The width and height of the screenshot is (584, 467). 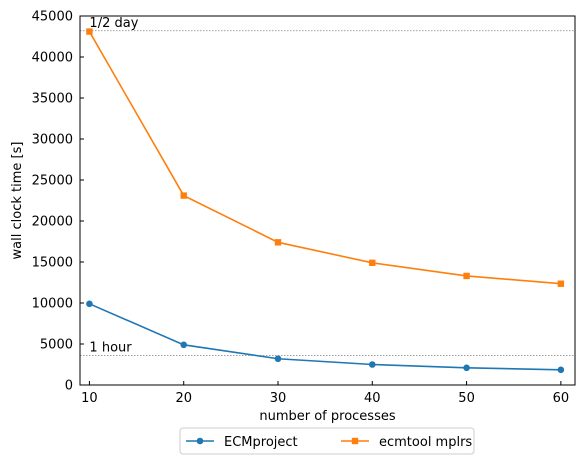 What do you see at coordinates (183, 398) in the screenshot?
I see `x-tick-label: 20` at bounding box center [183, 398].